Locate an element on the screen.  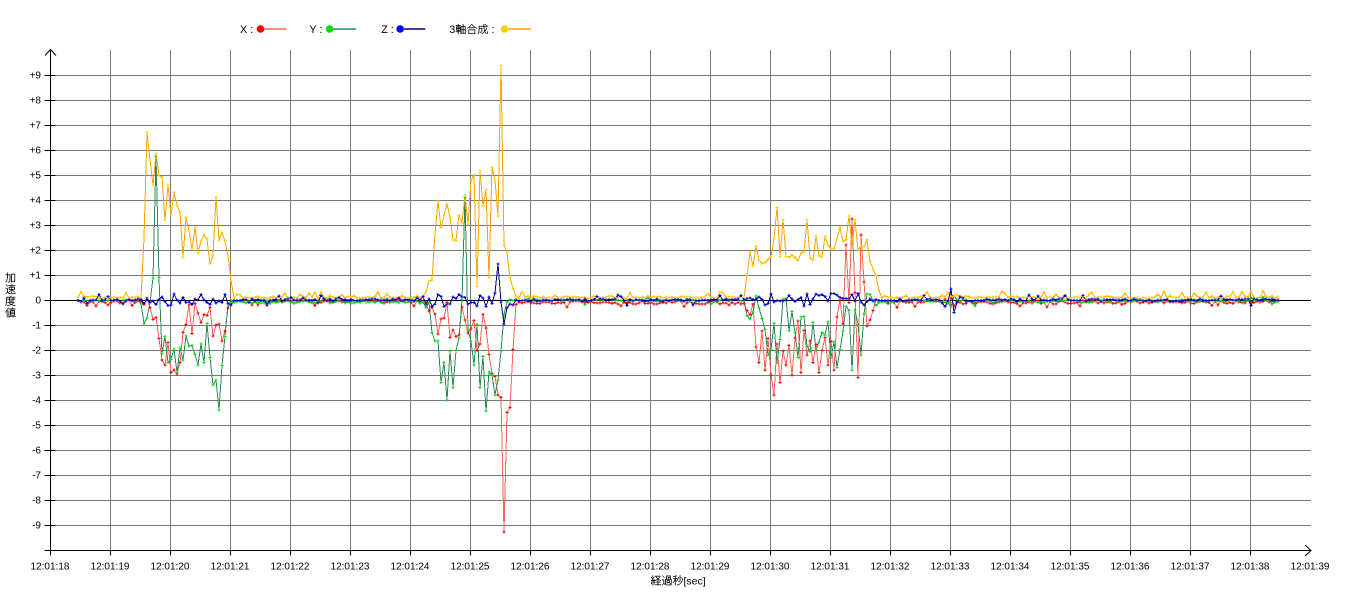
svg-text: 12:01:23 is located at coordinates (350, 567).